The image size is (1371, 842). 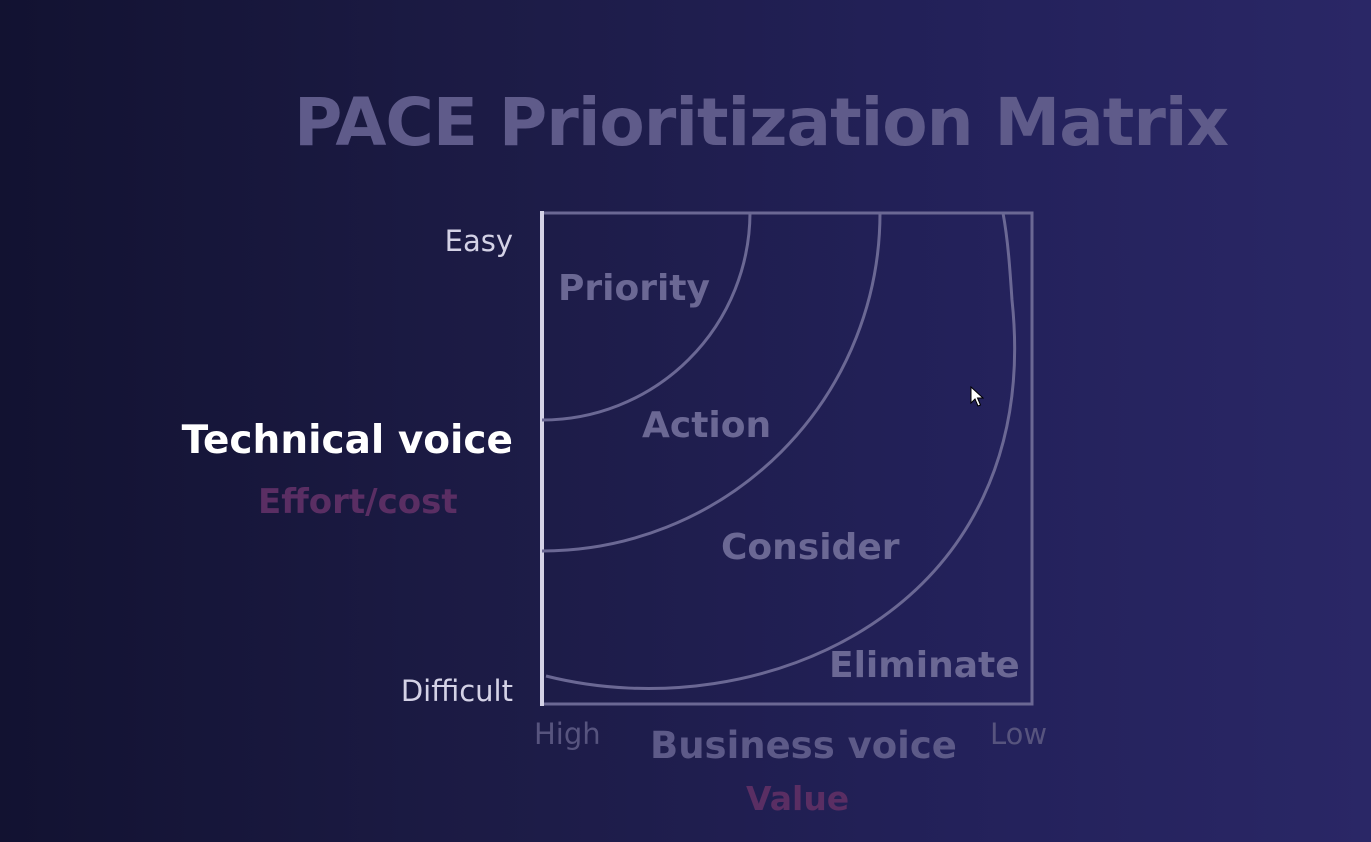 What do you see at coordinates (810, 547) in the screenshot?
I see `zone-consider: Consider` at bounding box center [810, 547].